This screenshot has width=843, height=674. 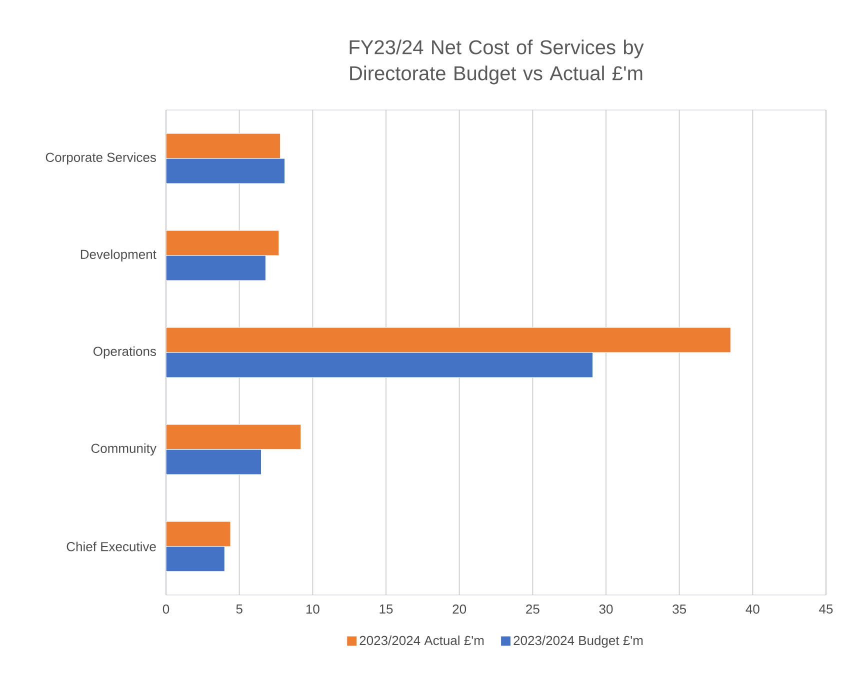 What do you see at coordinates (386, 609) in the screenshot?
I see `x-tick-label: 15` at bounding box center [386, 609].